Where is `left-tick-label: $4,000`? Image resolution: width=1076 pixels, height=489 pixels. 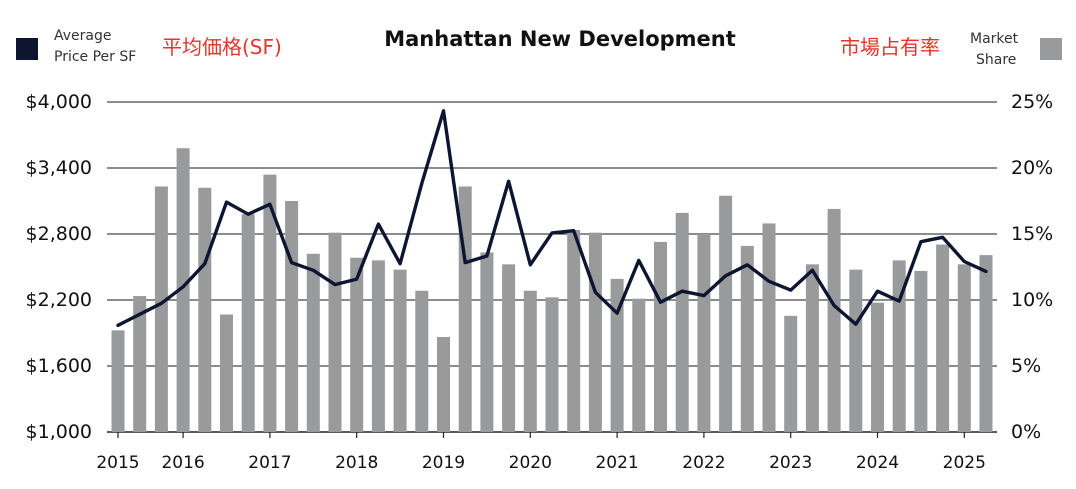 left-tick-label: $4,000 is located at coordinates (59, 102).